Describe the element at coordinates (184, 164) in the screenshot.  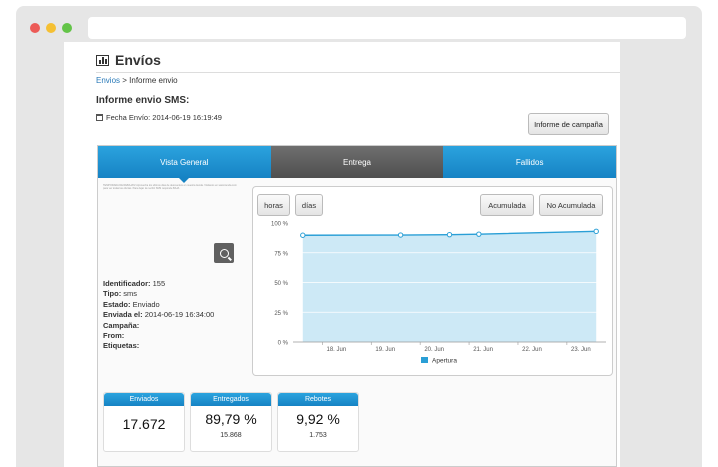
I see `tab-vista-general: Vista General` at that location.